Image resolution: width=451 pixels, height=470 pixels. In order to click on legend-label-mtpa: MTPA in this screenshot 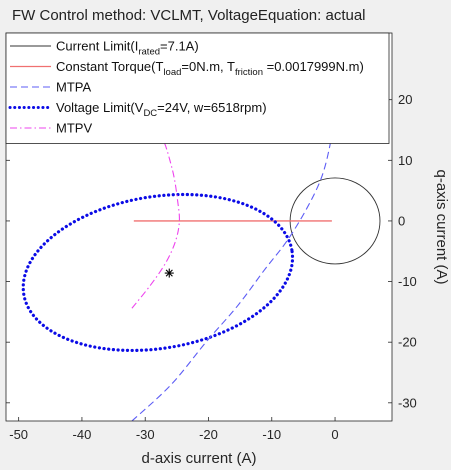, I will do `click(73, 87)`.